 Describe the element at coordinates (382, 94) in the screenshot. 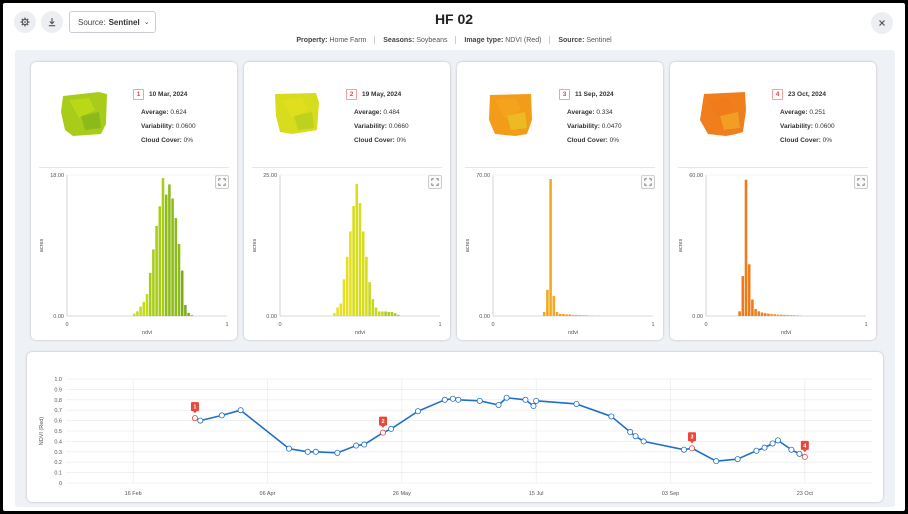

I see `image-date: 19 May, 2024` at that location.